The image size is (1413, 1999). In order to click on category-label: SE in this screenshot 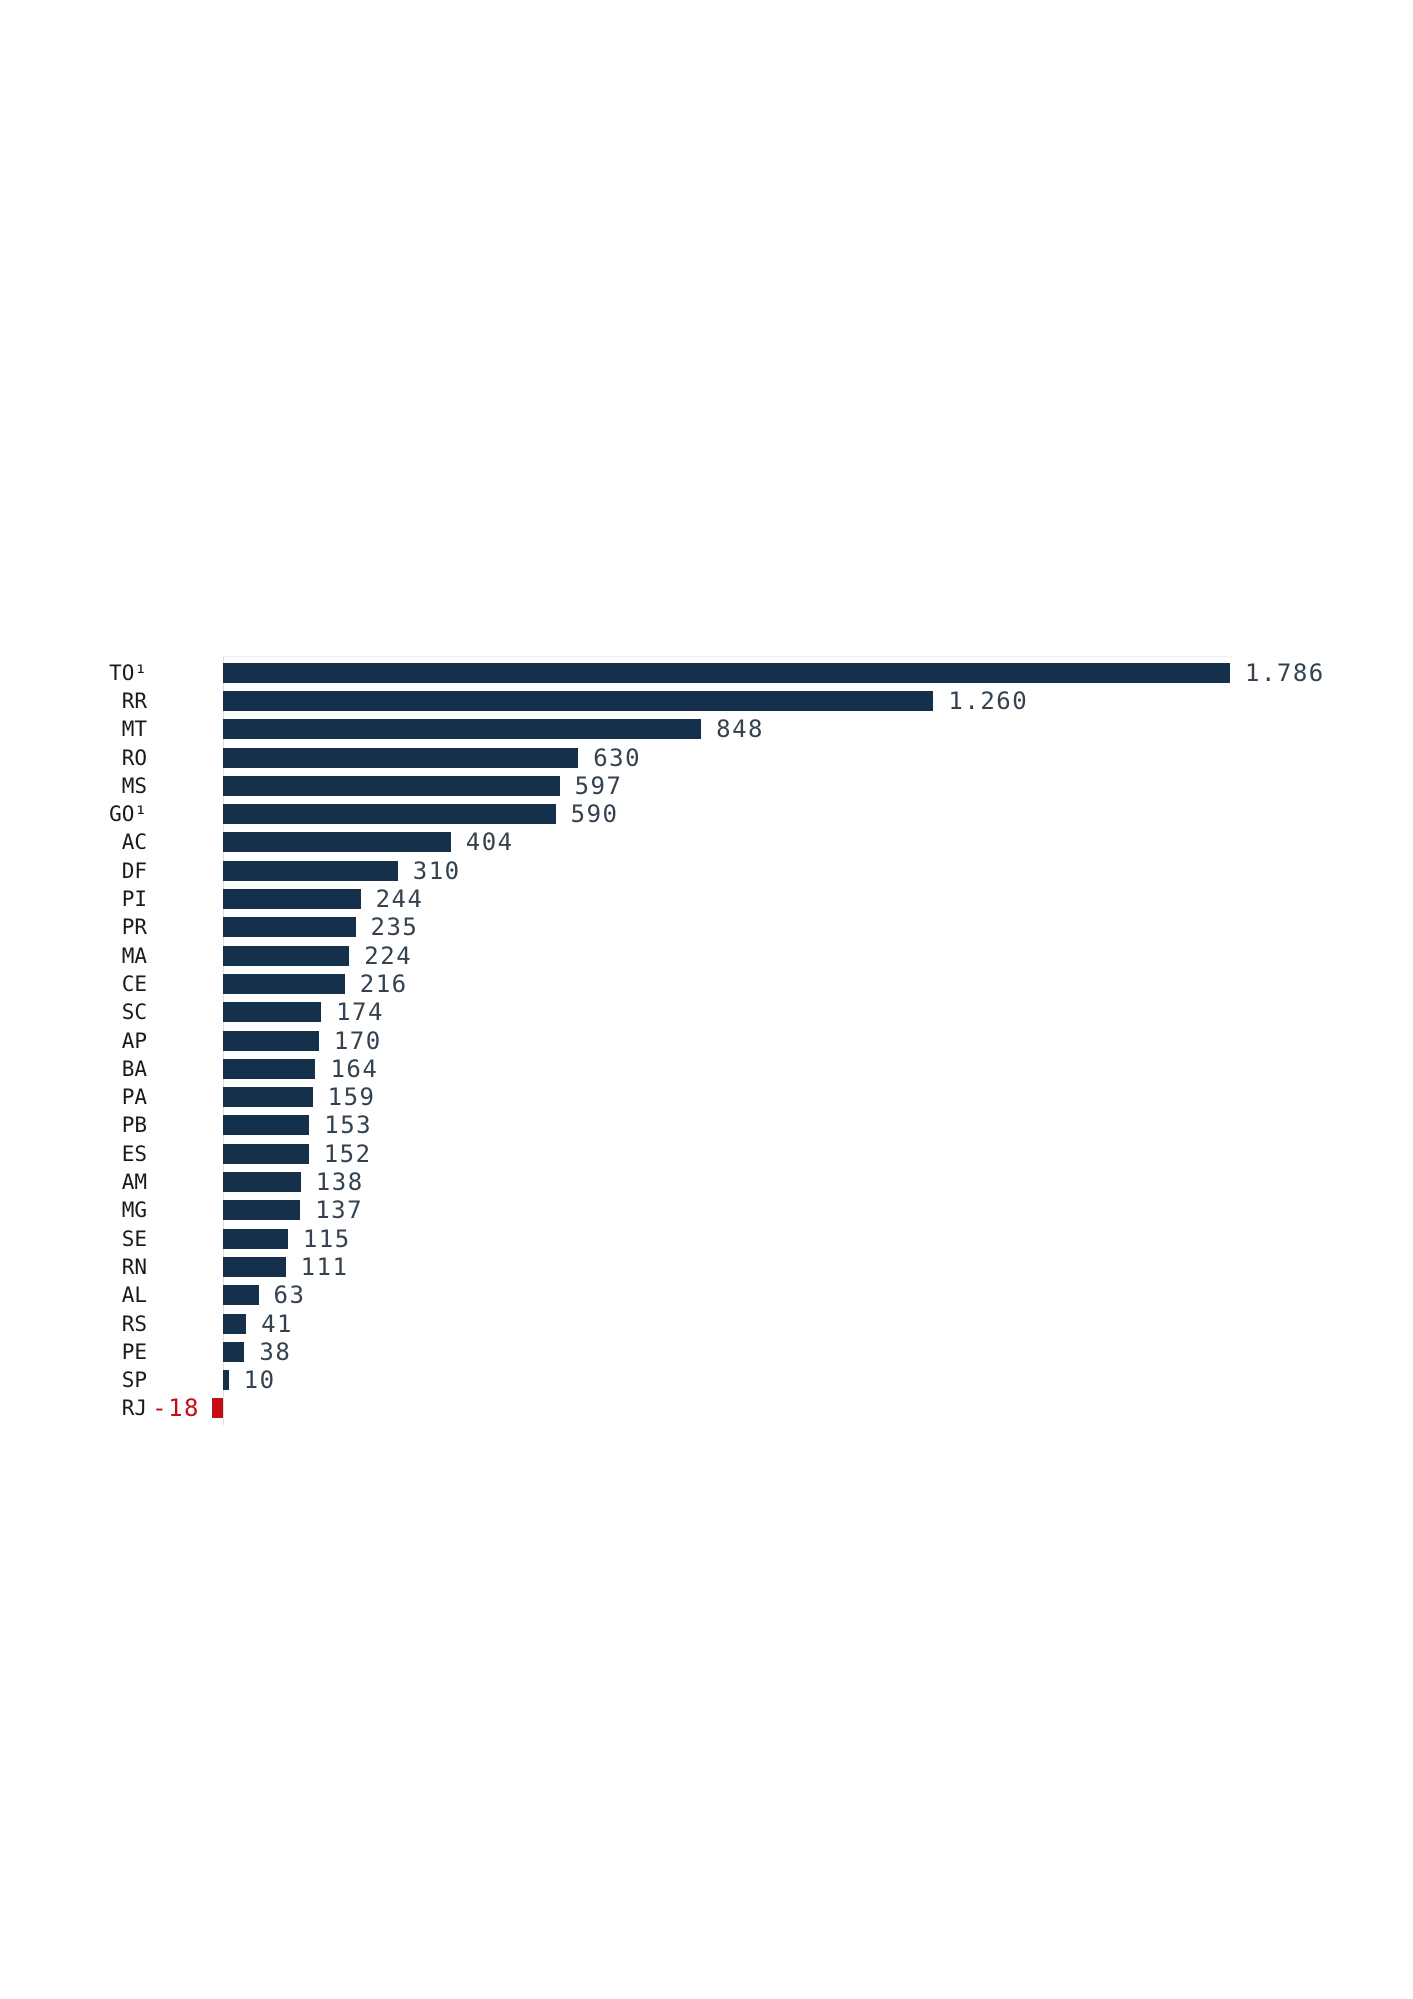, I will do `click(134, 1238)`.